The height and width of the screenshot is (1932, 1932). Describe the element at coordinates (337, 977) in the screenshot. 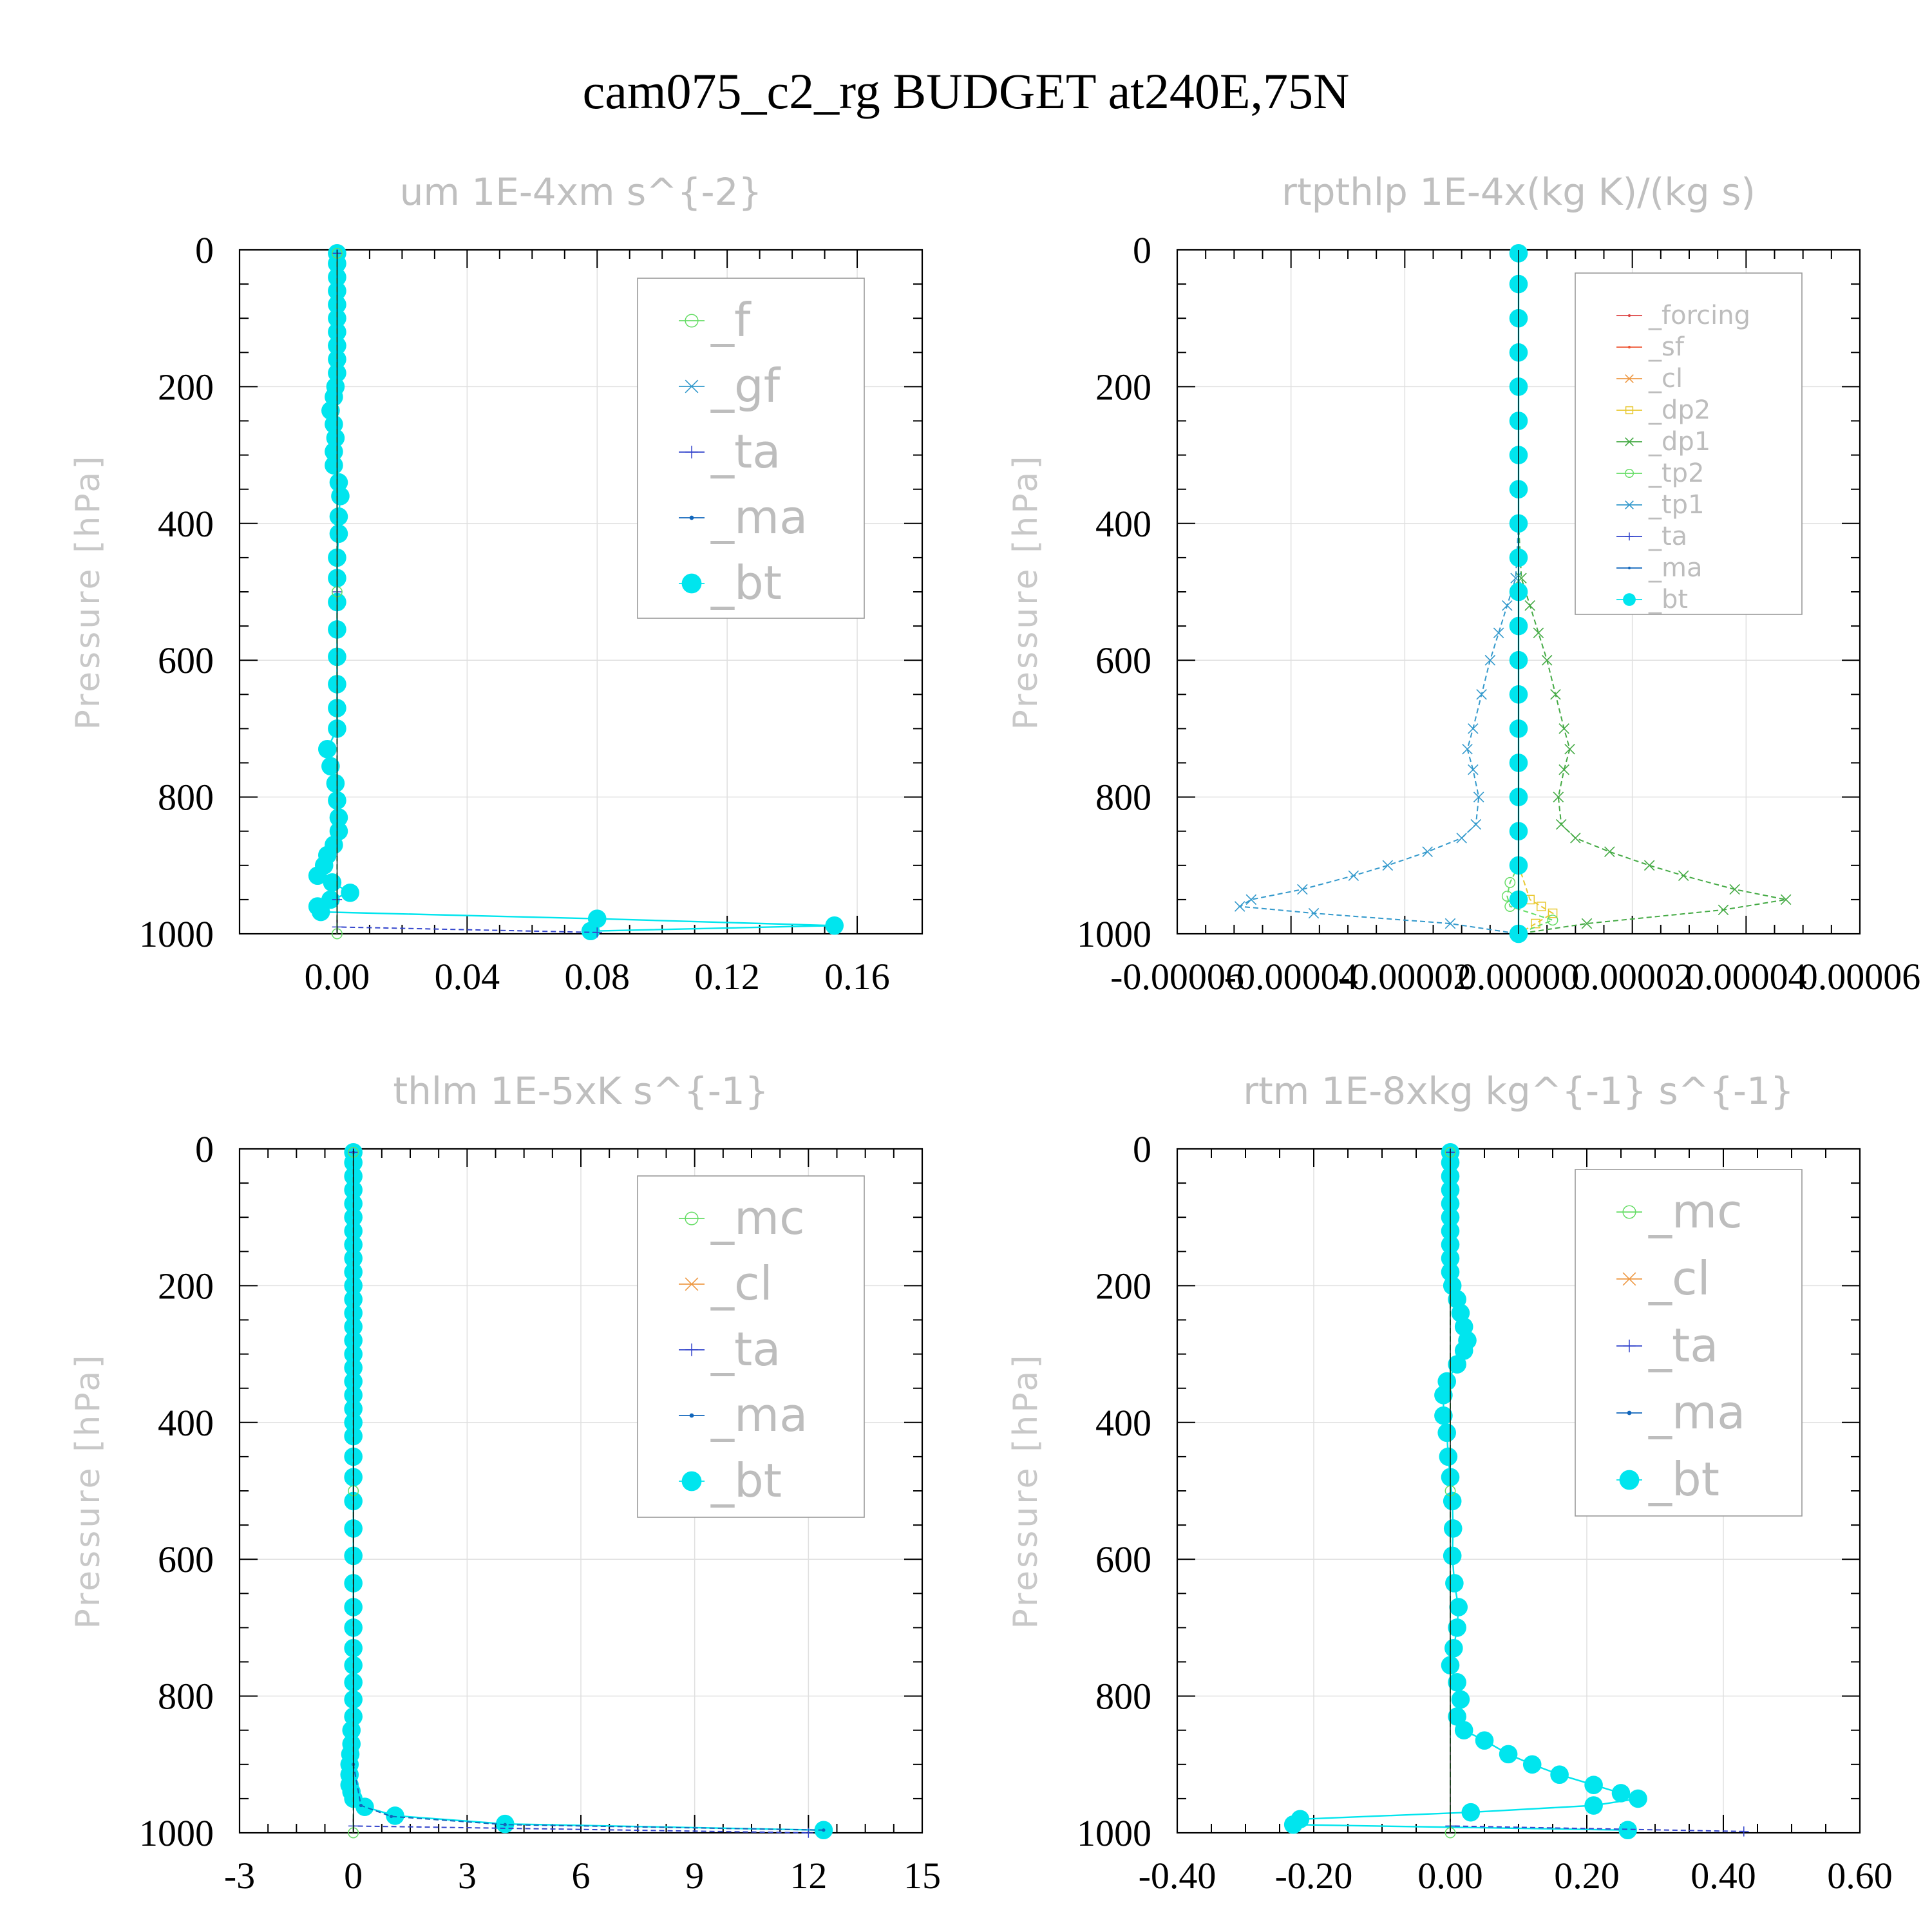

I see `x-tick-label: 0.00` at that location.